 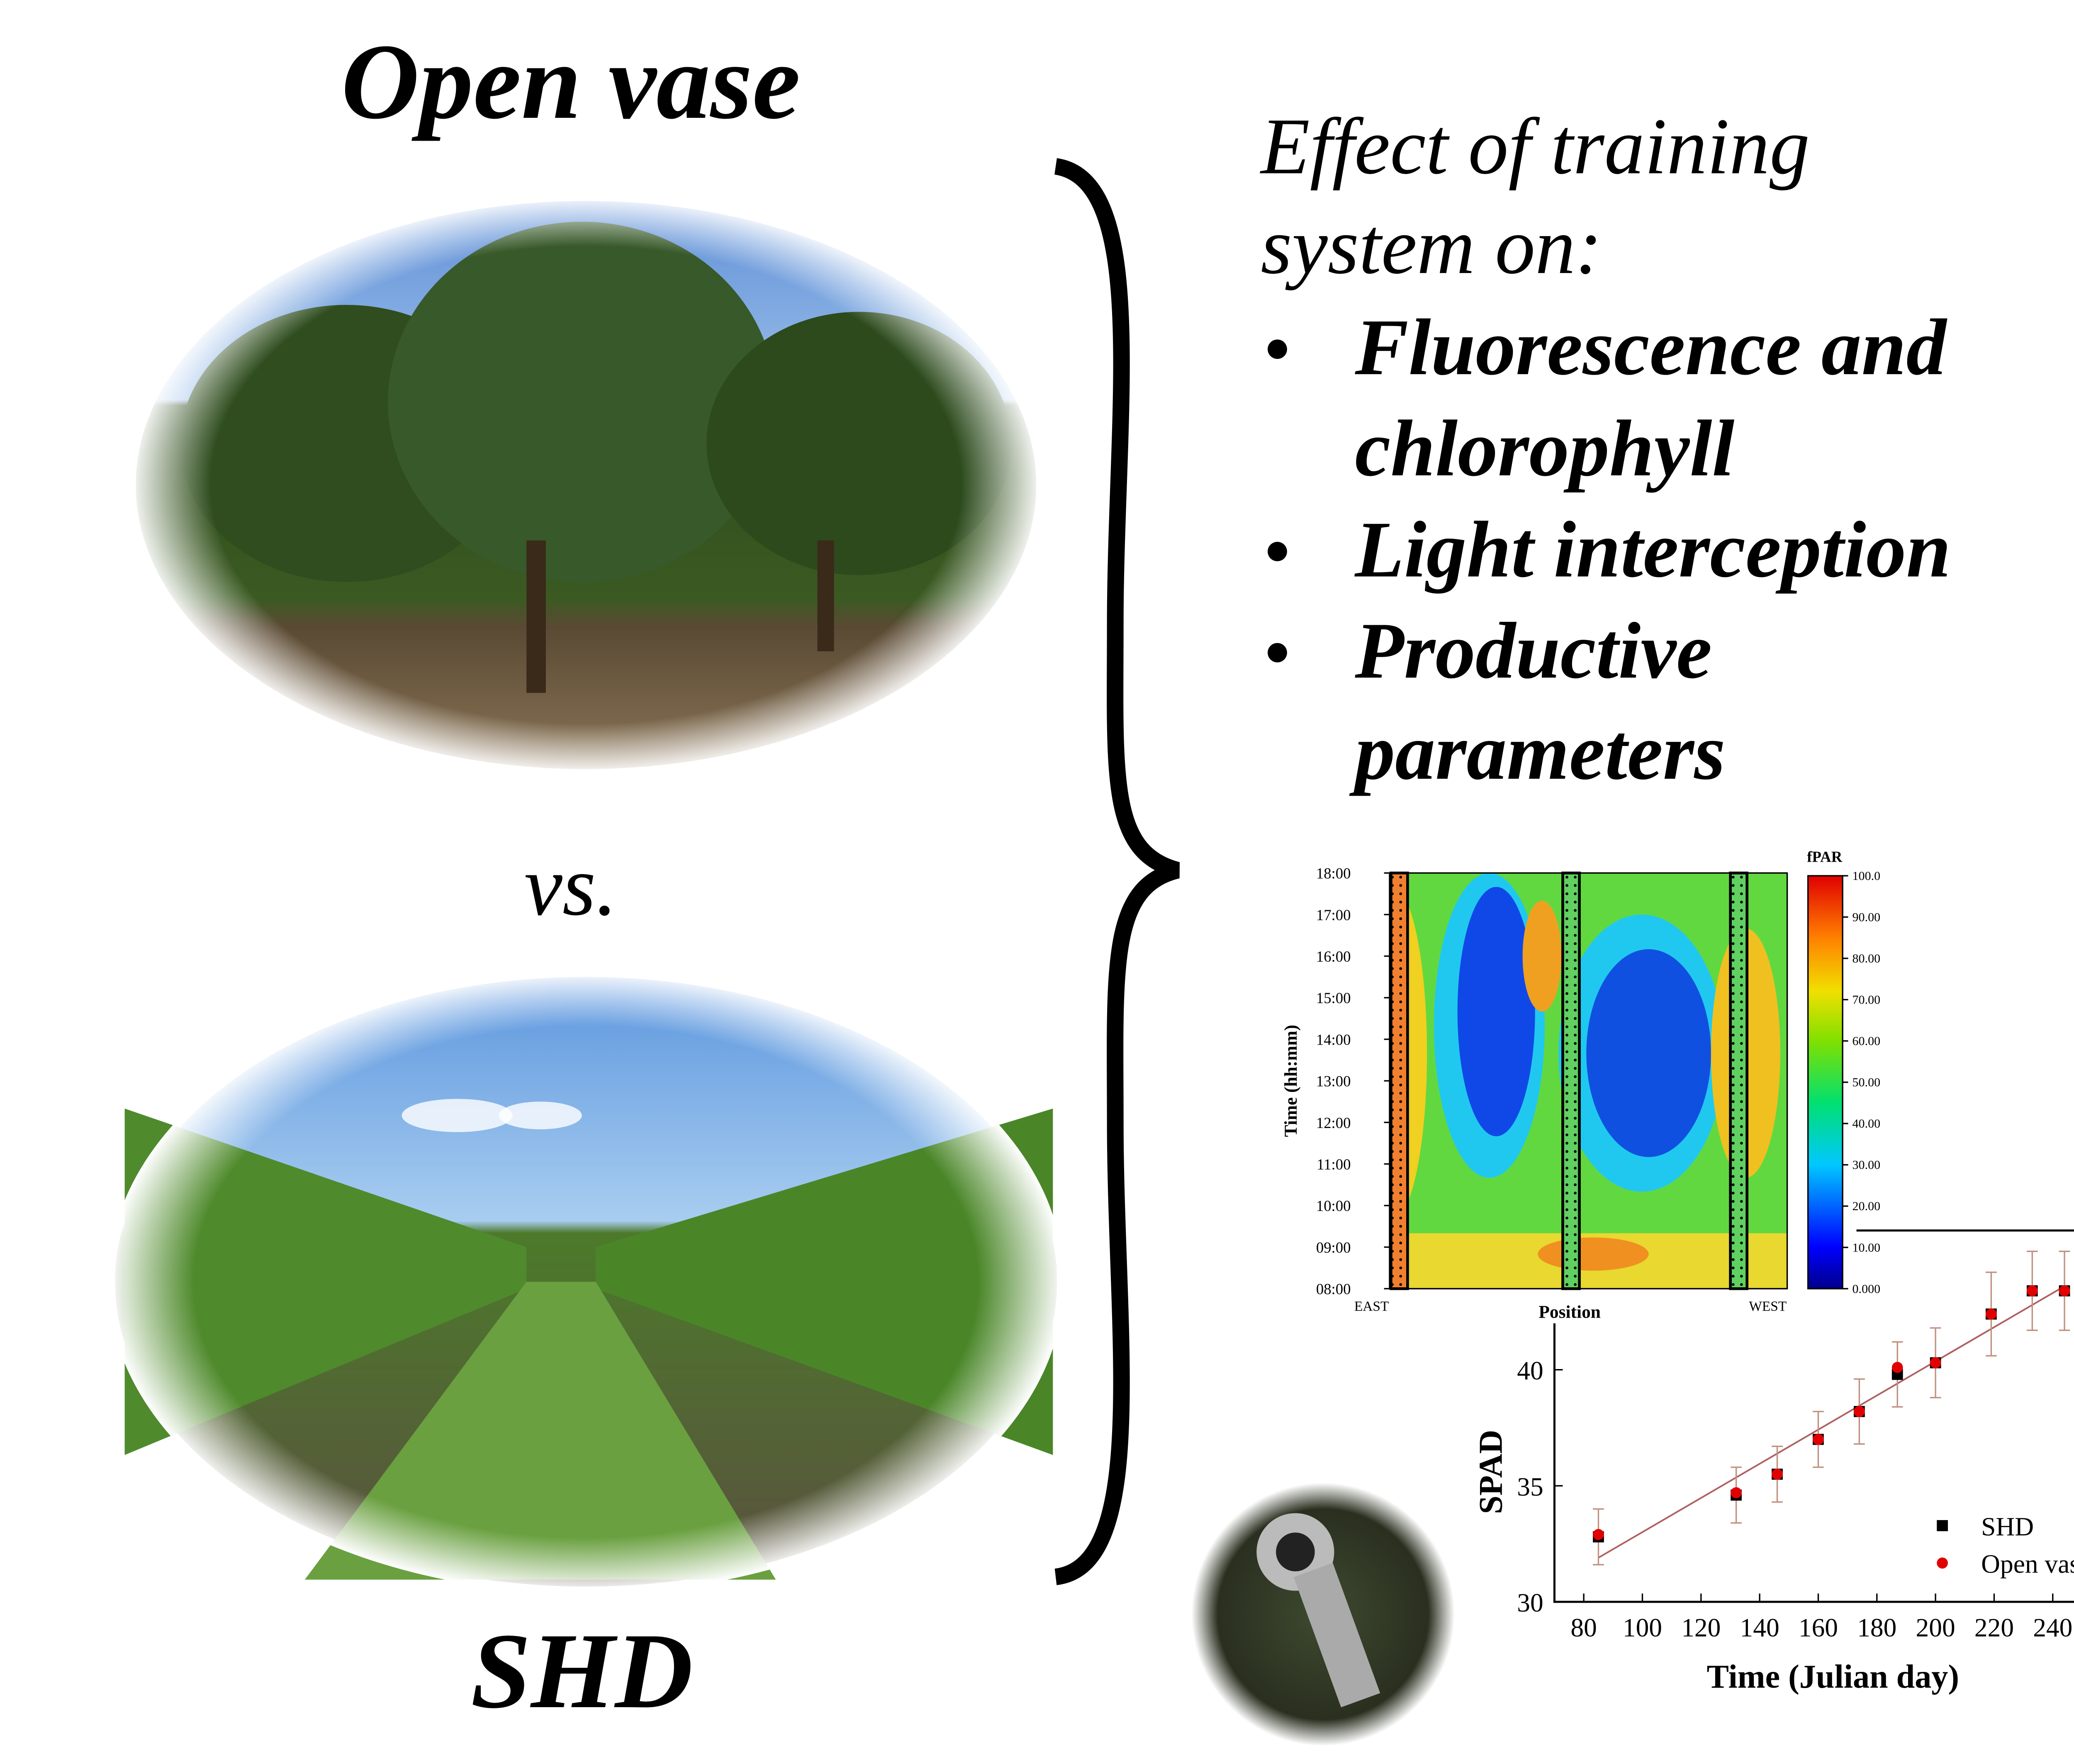 I want to click on y-tick-label: 09:00, so click(x=1333, y=1247).